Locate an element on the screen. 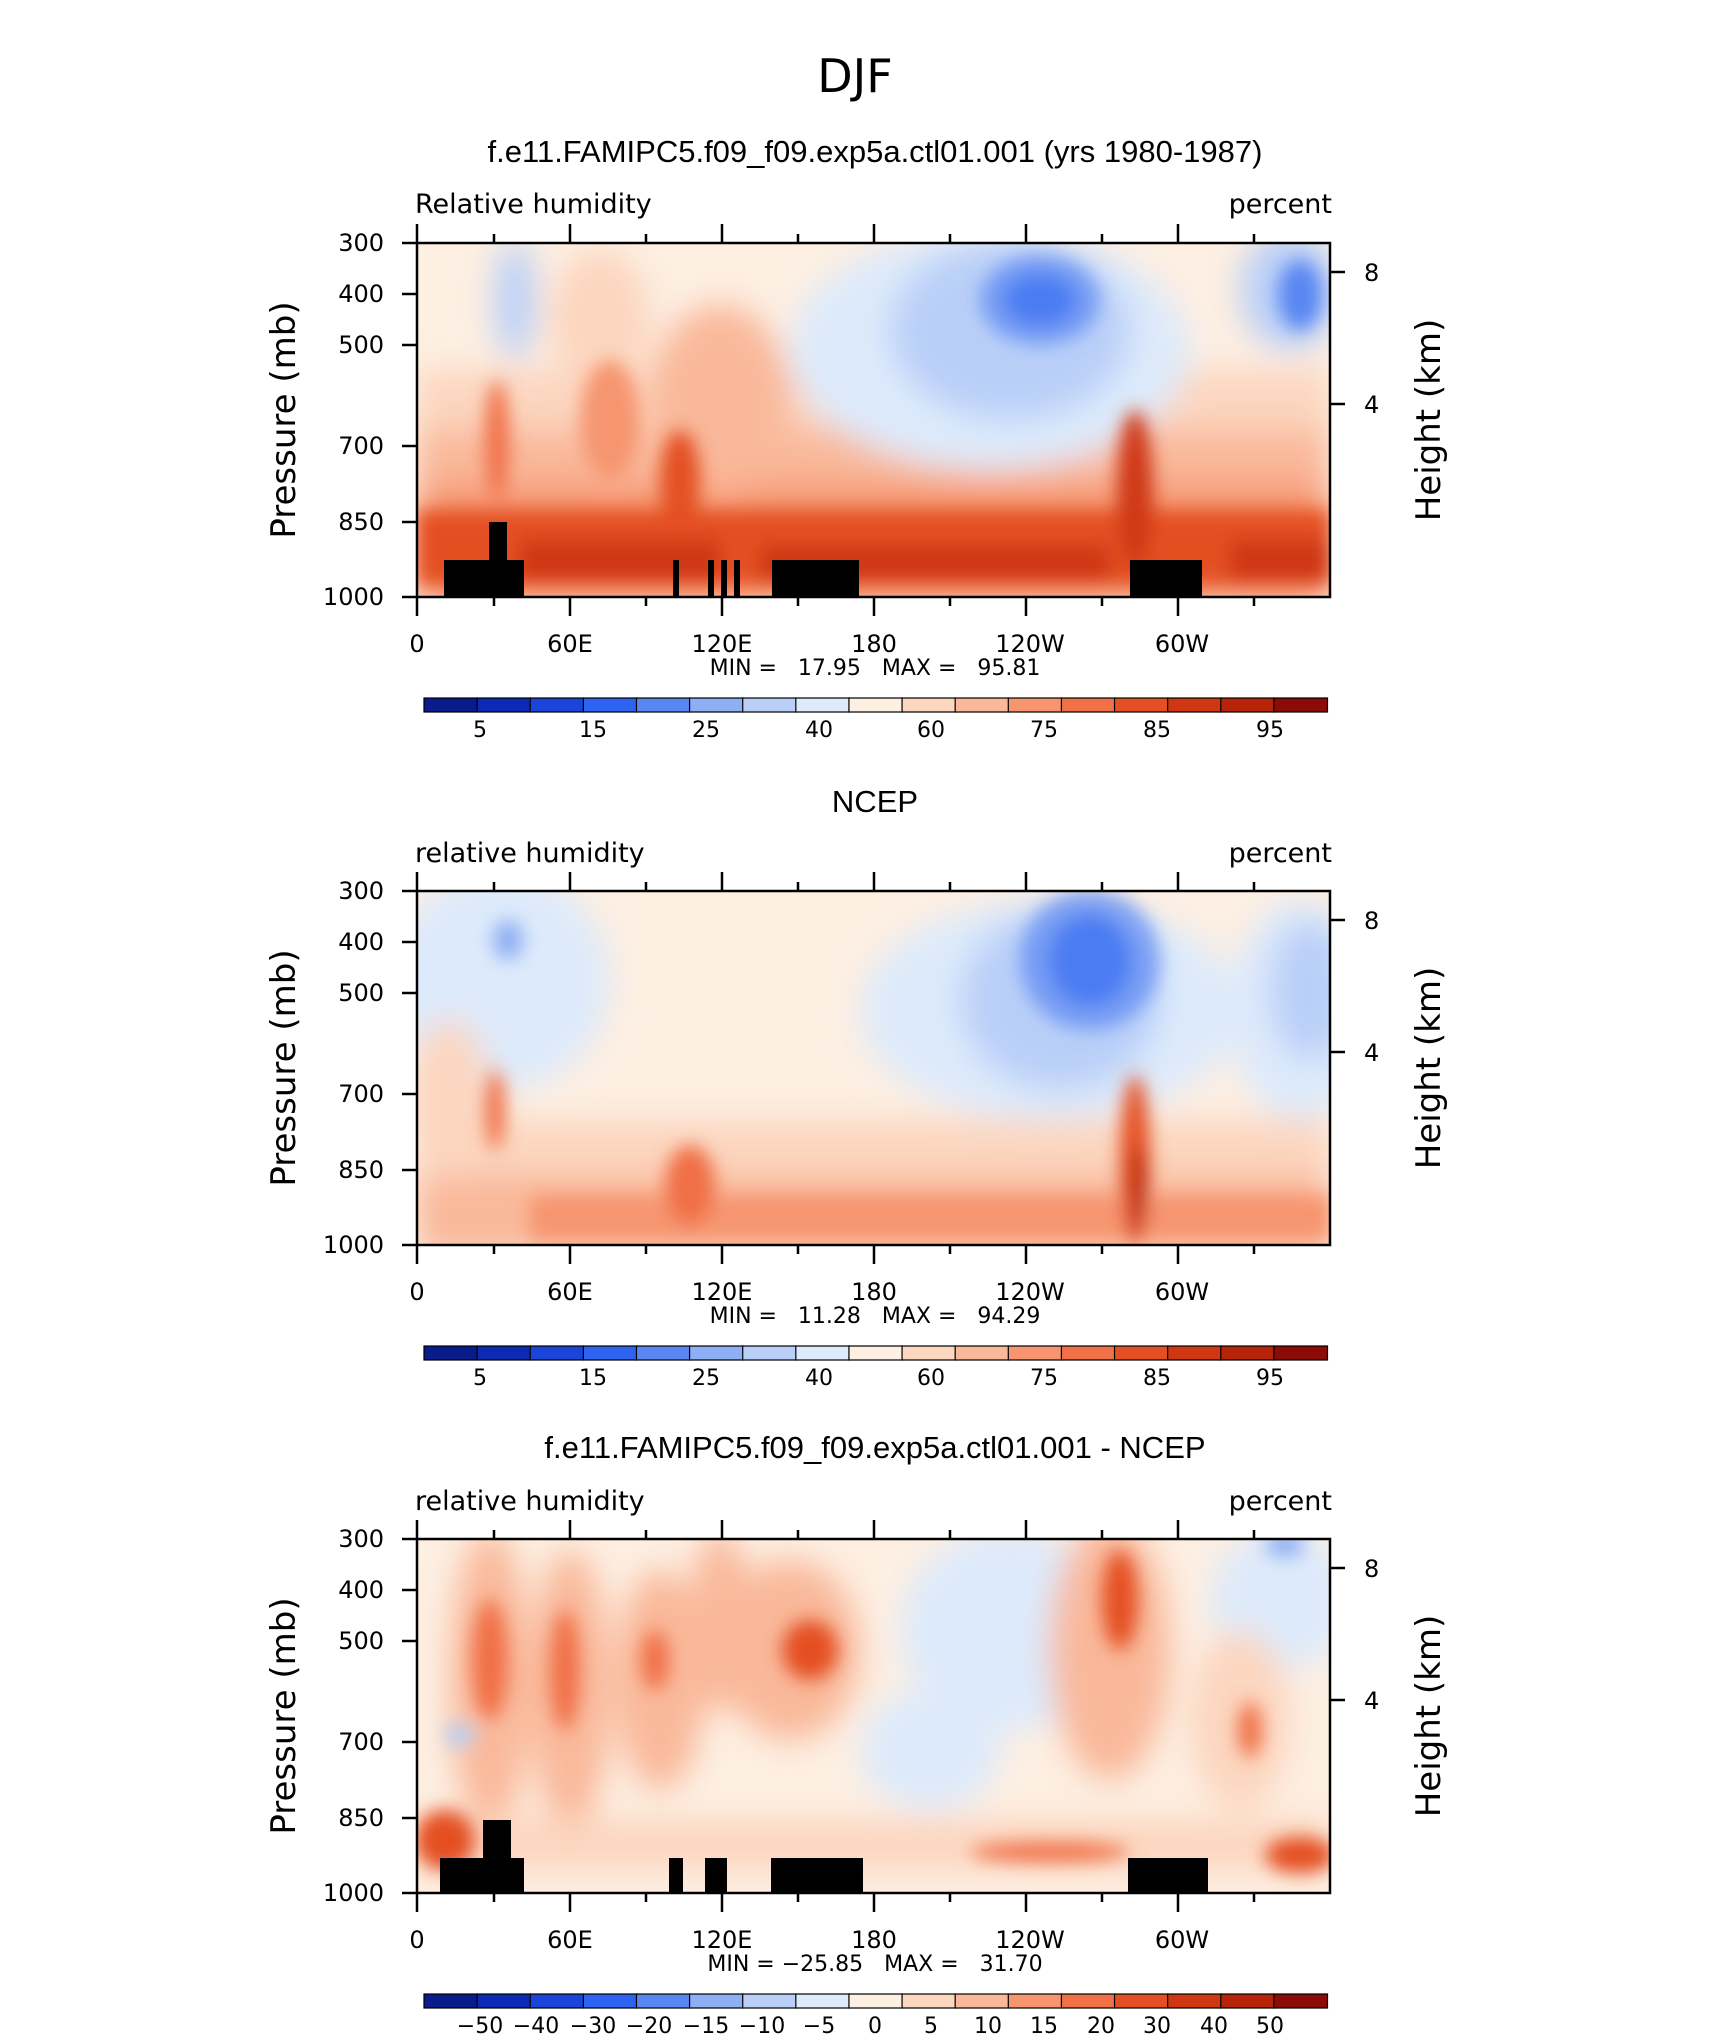 This screenshot has height=2038, width=1710. axis-right is located at coordinates (1337, 338).